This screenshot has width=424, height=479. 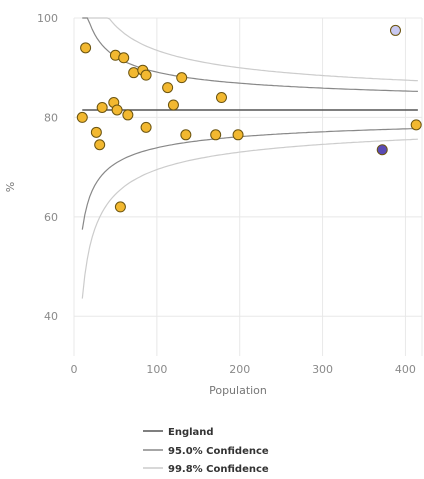 What do you see at coordinates (218, 469) in the screenshot?
I see `legend-label-ci998: 99.8% Confidence` at bounding box center [218, 469].